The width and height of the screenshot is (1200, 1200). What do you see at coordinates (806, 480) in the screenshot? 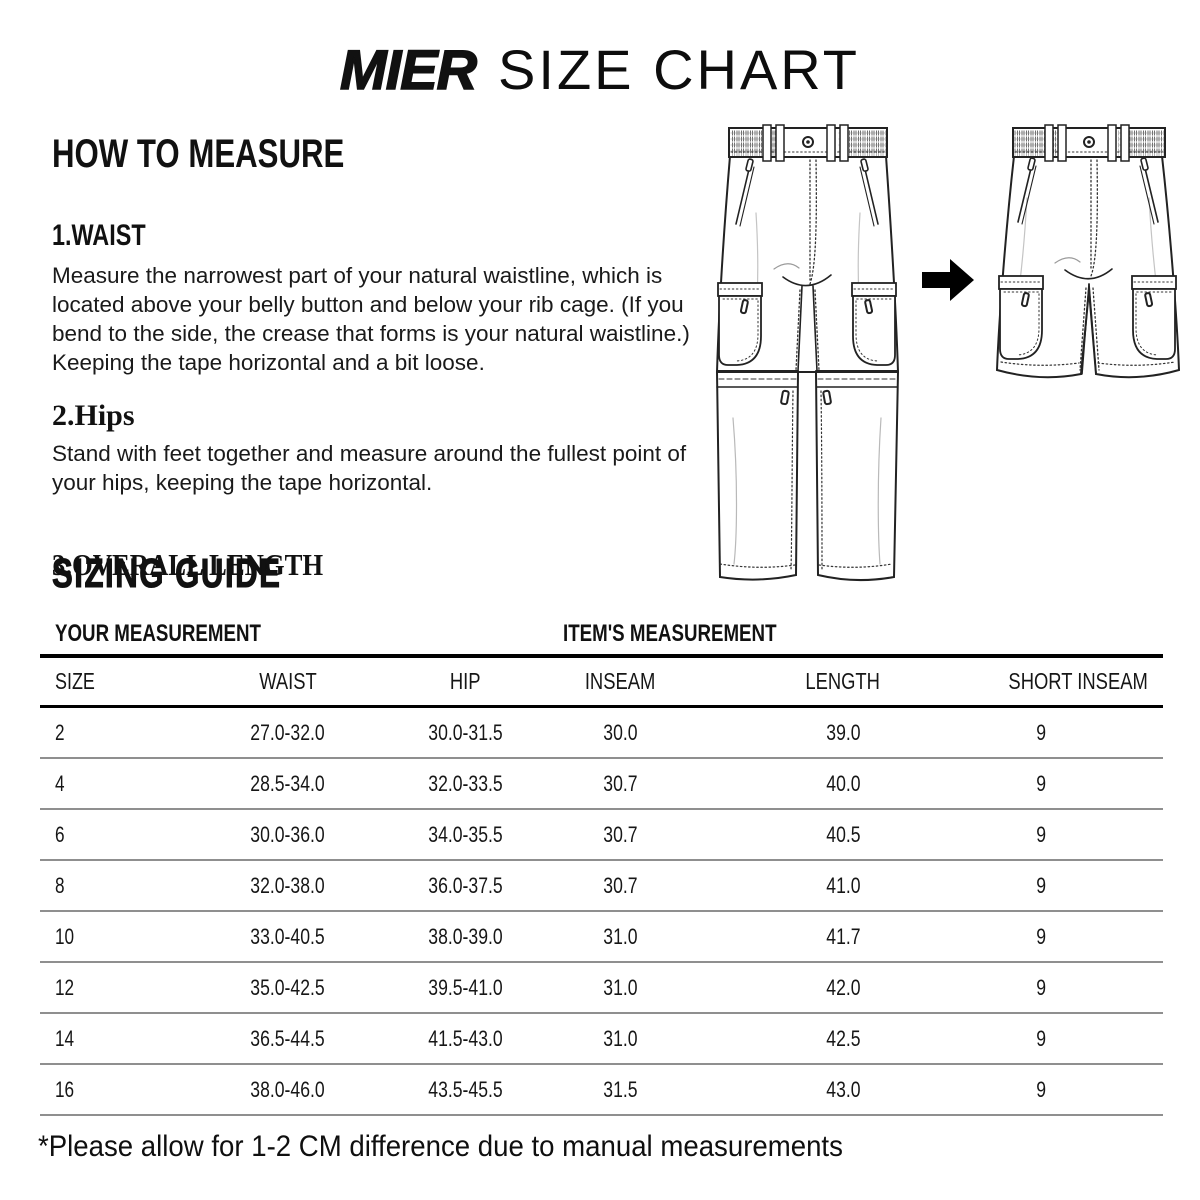
I see `pants-legs-stitching` at bounding box center [806, 480].